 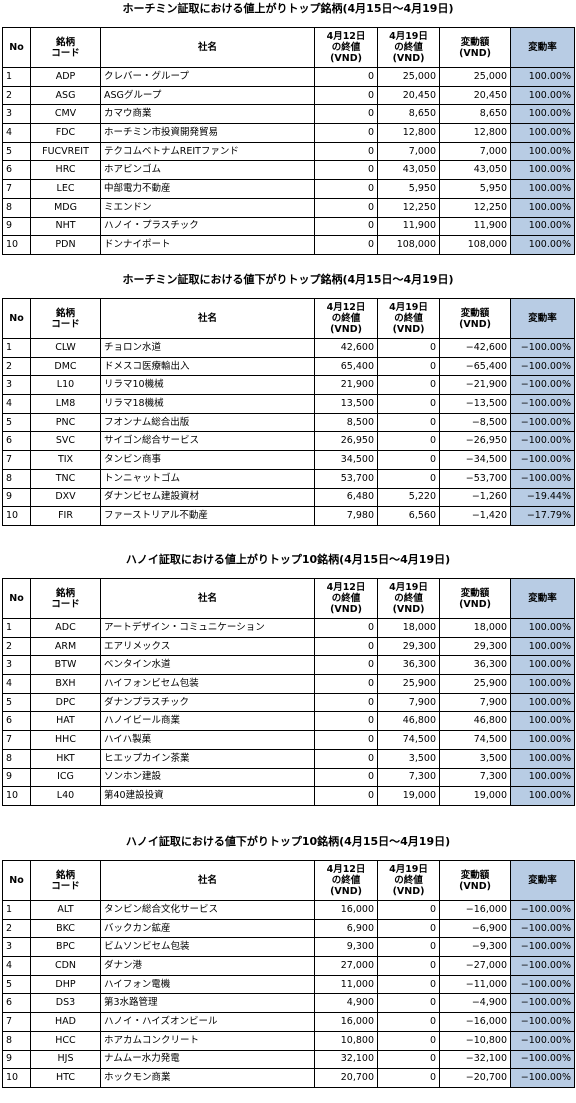 I want to click on table-row: 8 MDG ミエンドン 0 12,250 12,250 100.00%, so click(x=288, y=207).